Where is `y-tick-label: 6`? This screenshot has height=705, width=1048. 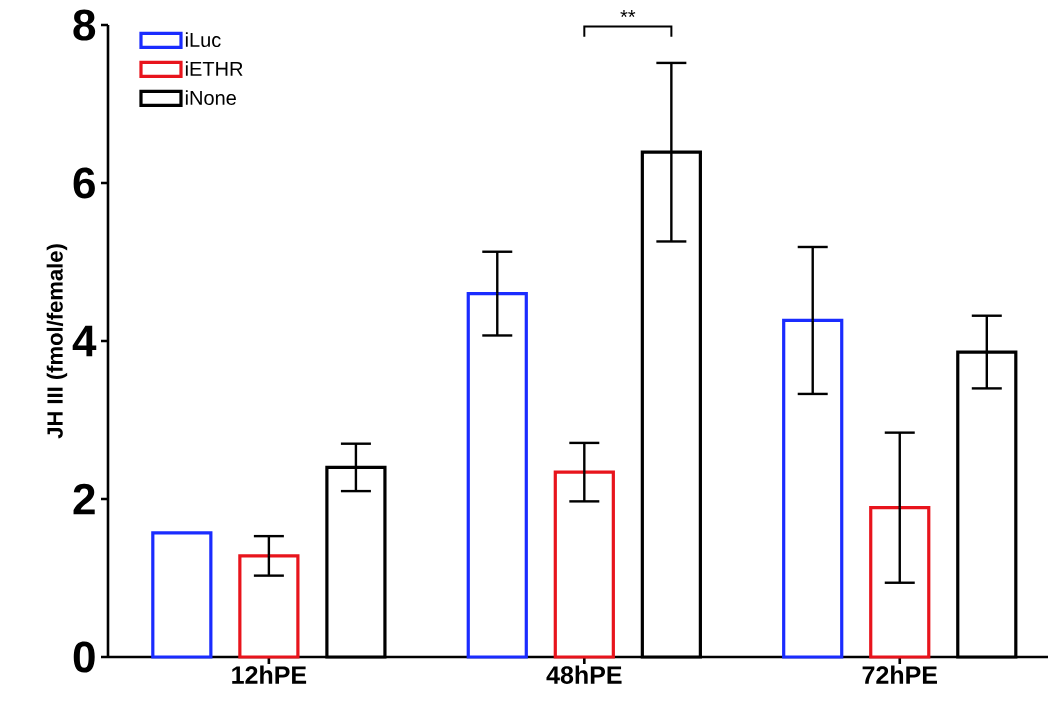 y-tick-label: 6 is located at coordinates (84, 183).